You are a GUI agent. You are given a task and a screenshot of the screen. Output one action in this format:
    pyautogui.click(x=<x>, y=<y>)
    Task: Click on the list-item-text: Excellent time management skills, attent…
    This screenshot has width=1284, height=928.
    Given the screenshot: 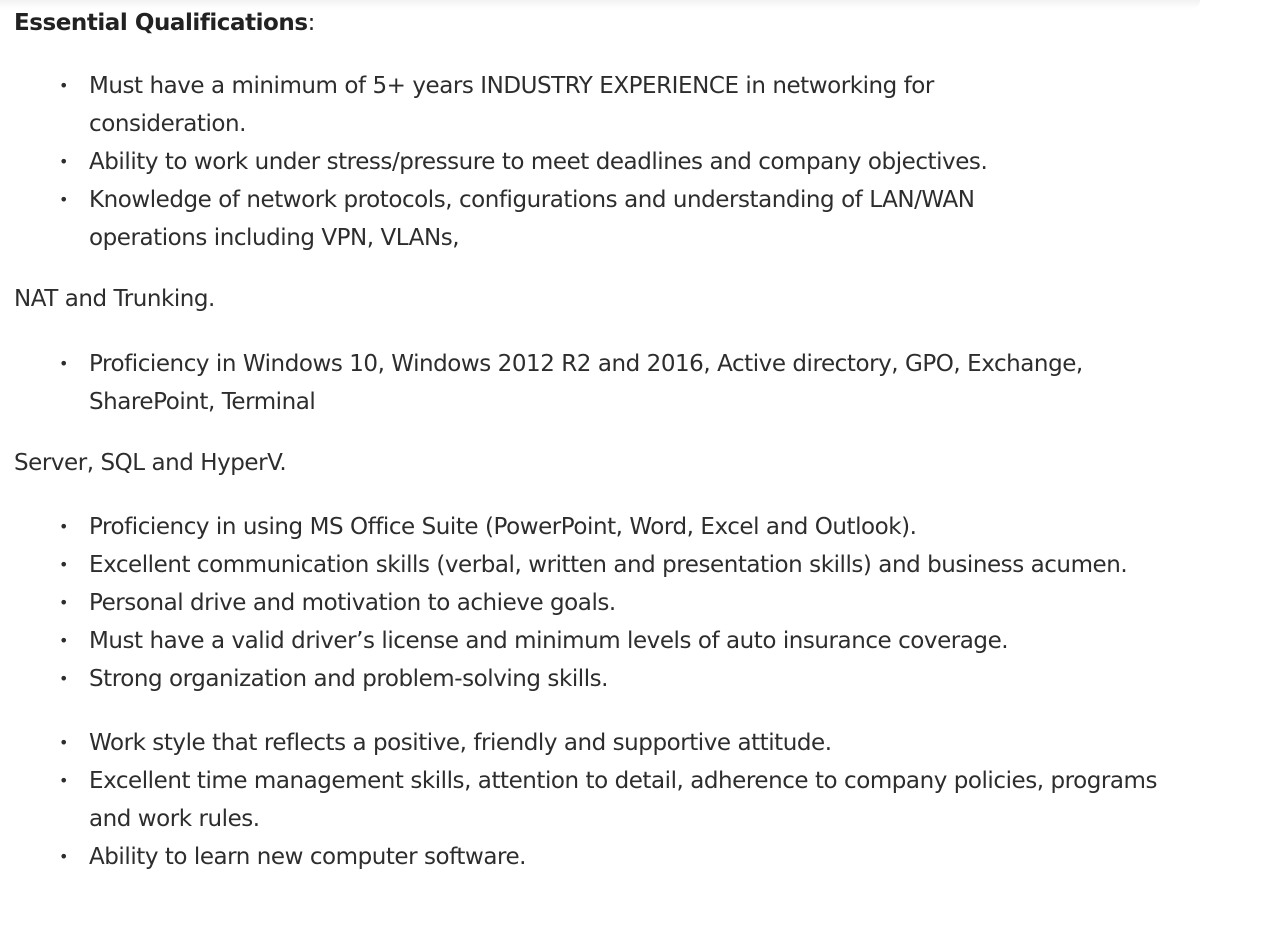 What is the action you would take?
    pyautogui.click(x=623, y=800)
    